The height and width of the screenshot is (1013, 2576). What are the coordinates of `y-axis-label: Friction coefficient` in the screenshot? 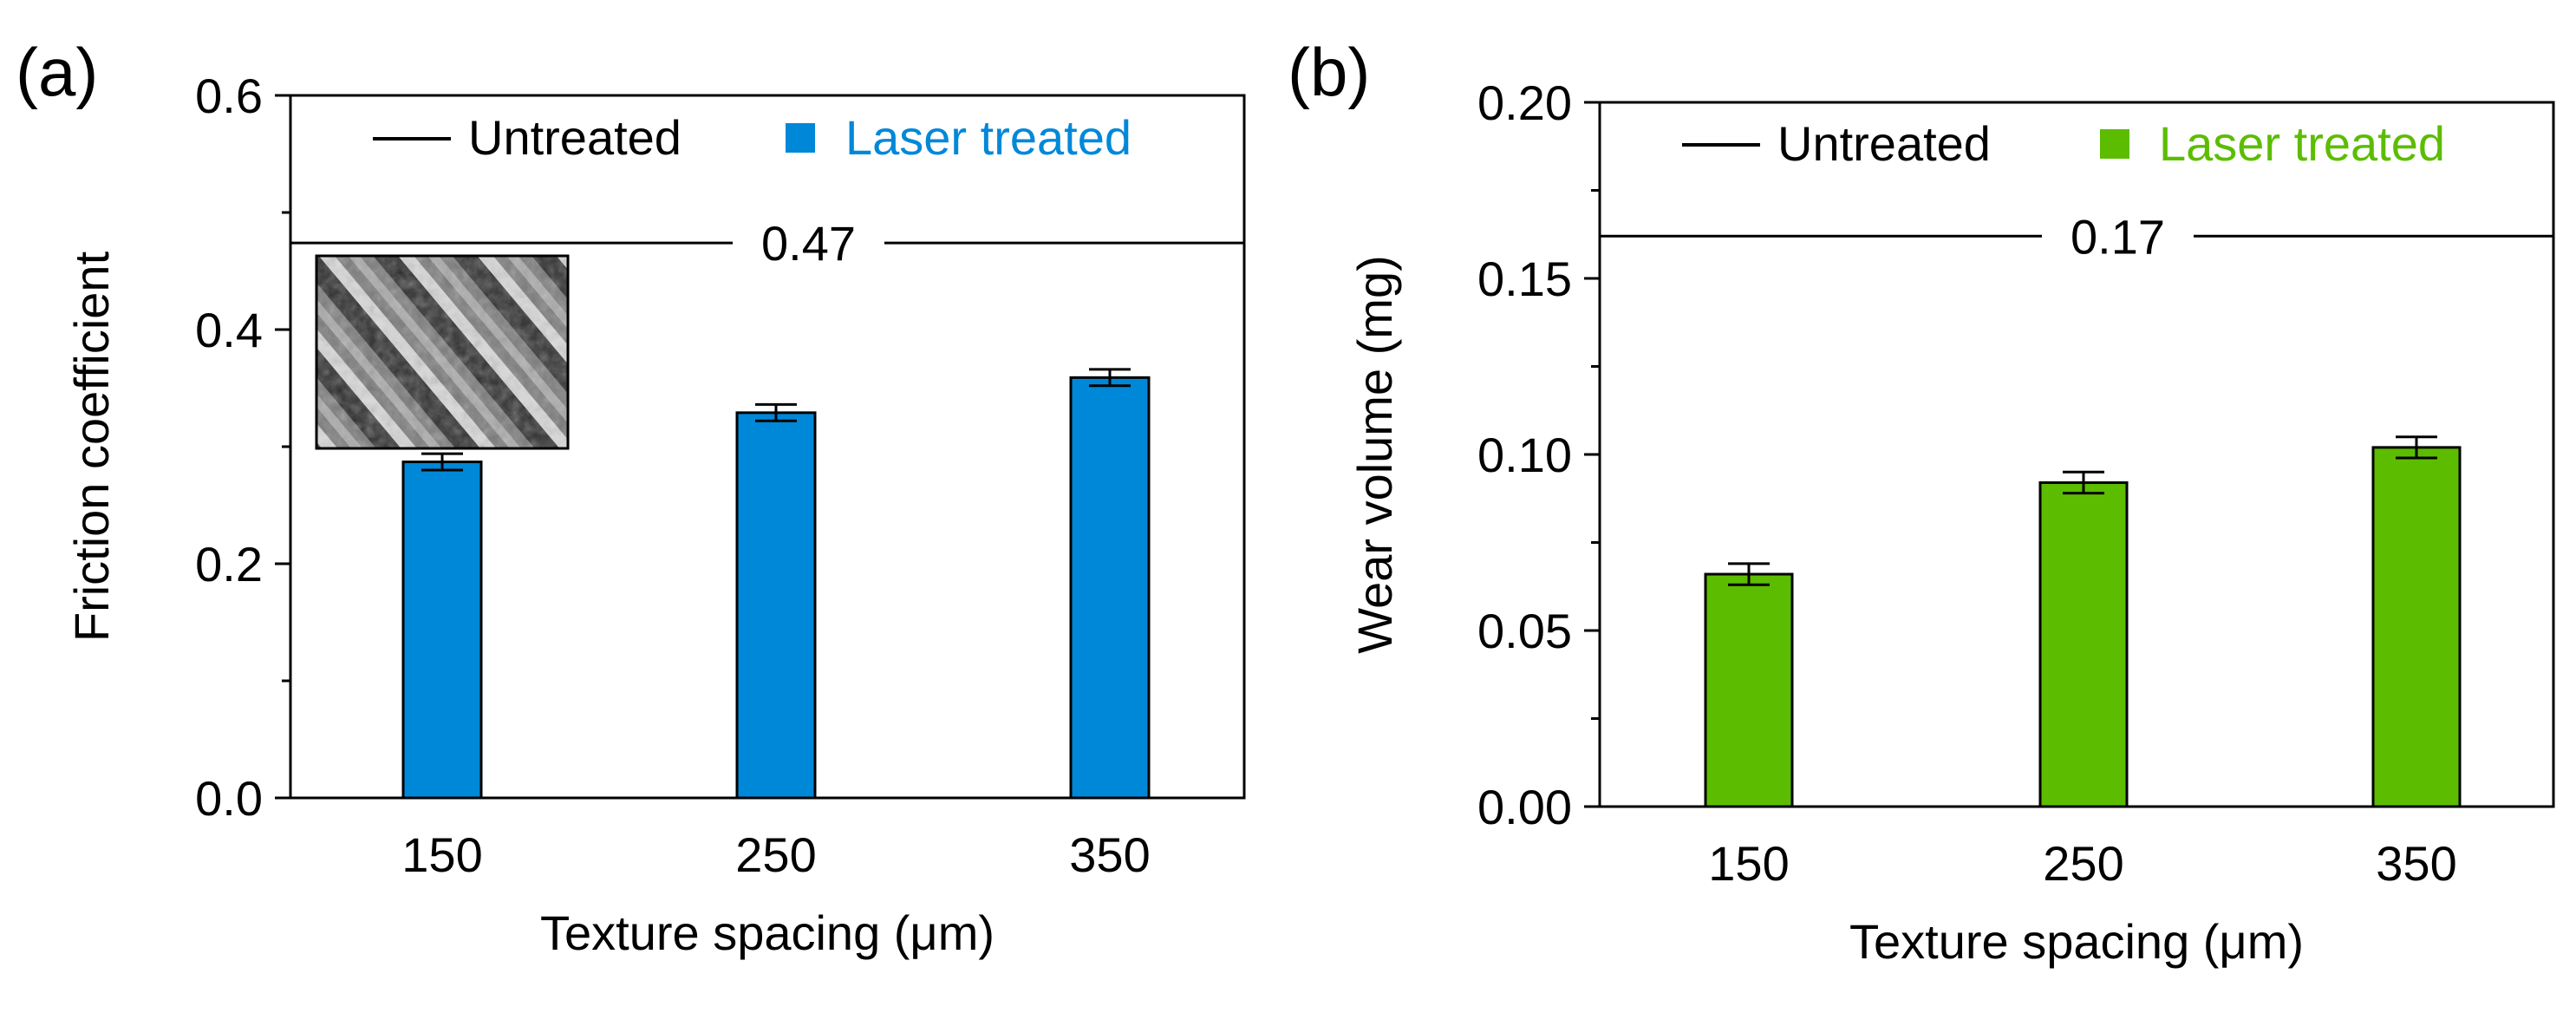 It's located at (91, 446).